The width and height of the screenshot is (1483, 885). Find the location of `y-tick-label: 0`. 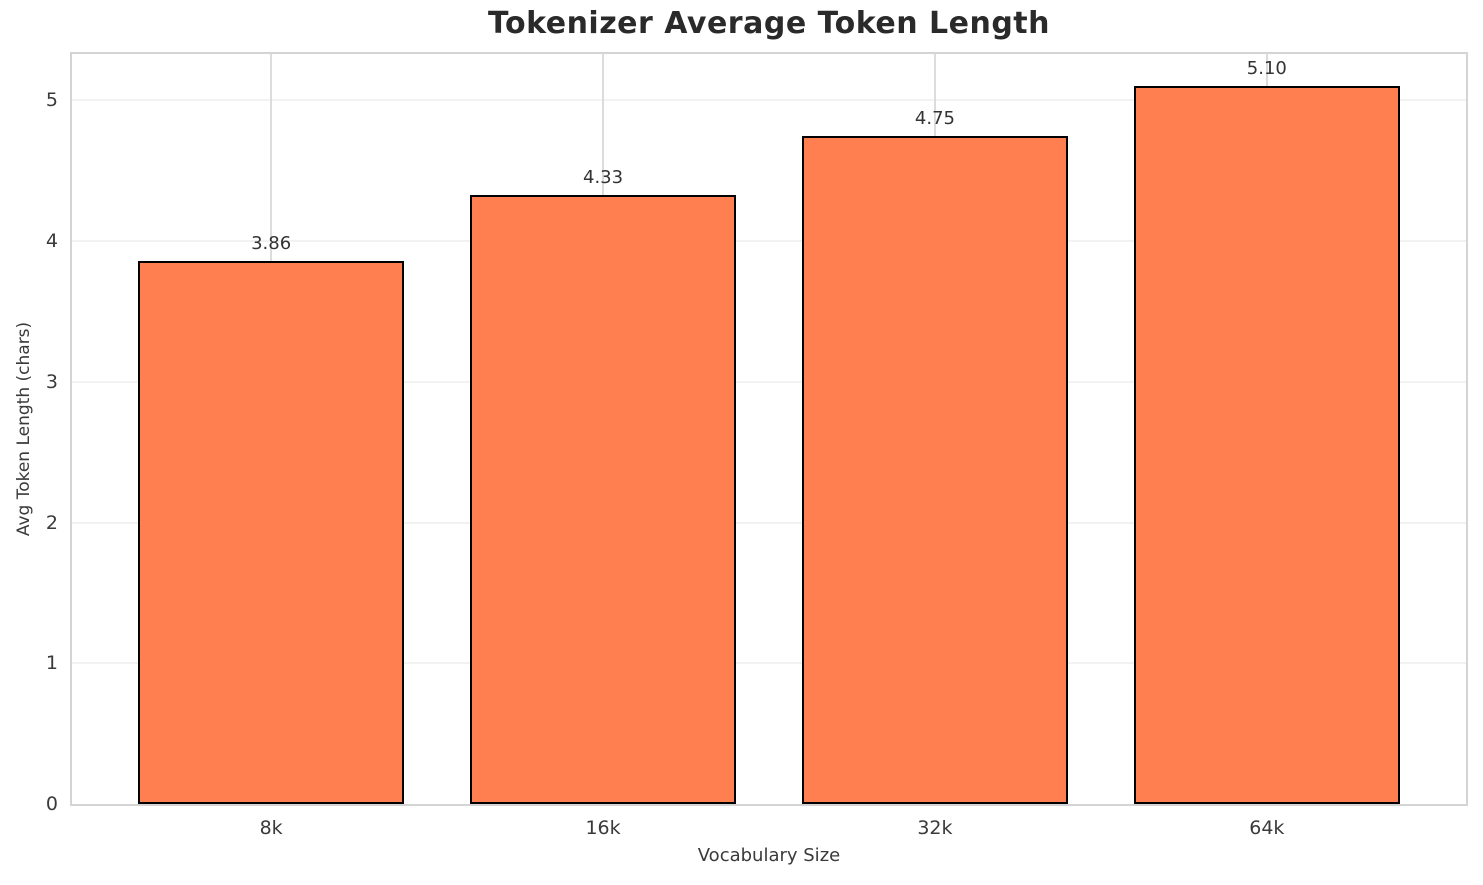

y-tick-label: 0 is located at coordinates (51, 804).